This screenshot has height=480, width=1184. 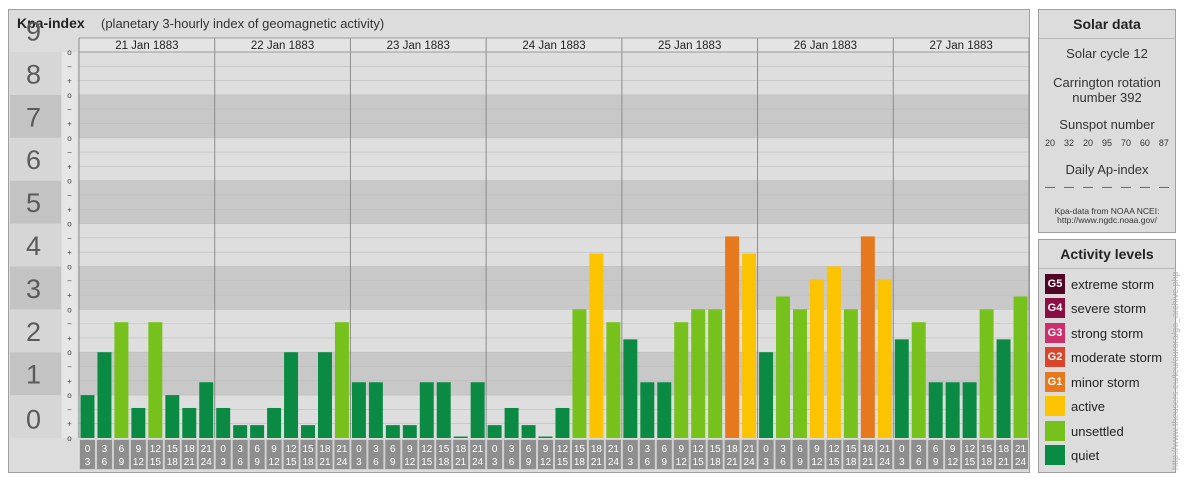 I want to click on time-cell-start: 3, so click(x=919, y=449).